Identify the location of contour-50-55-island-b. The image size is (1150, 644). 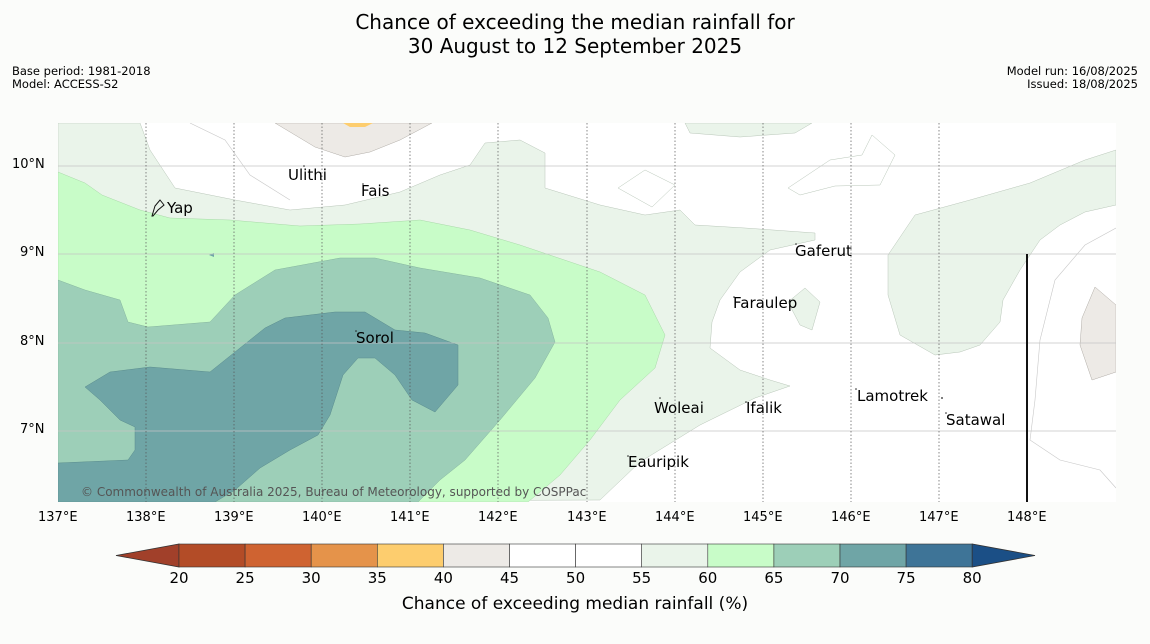
(841, 165).